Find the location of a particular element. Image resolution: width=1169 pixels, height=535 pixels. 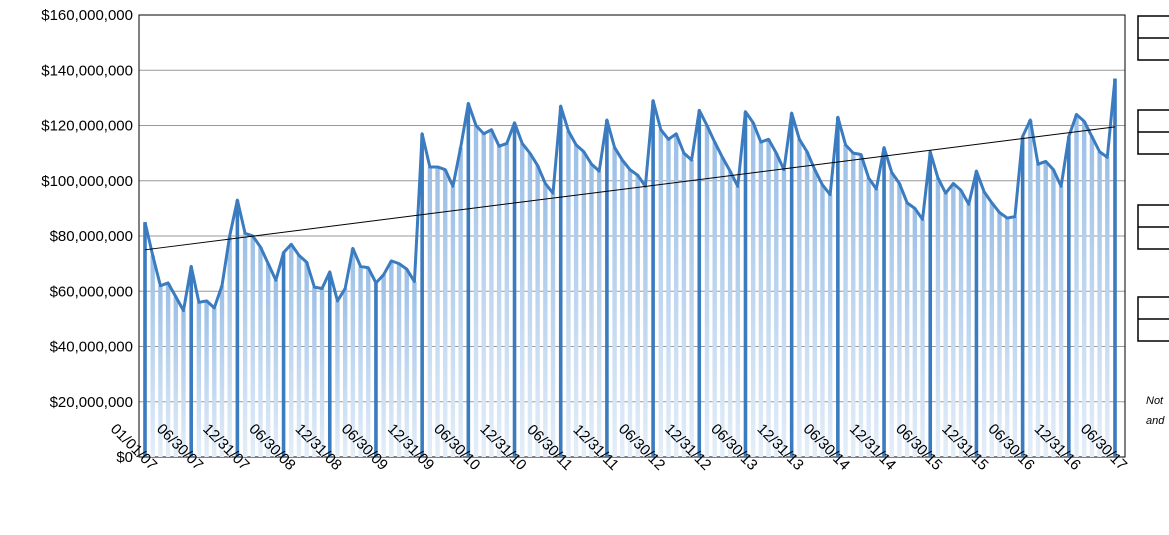

y-tick-label: $60,000,000 is located at coordinates (91, 291).